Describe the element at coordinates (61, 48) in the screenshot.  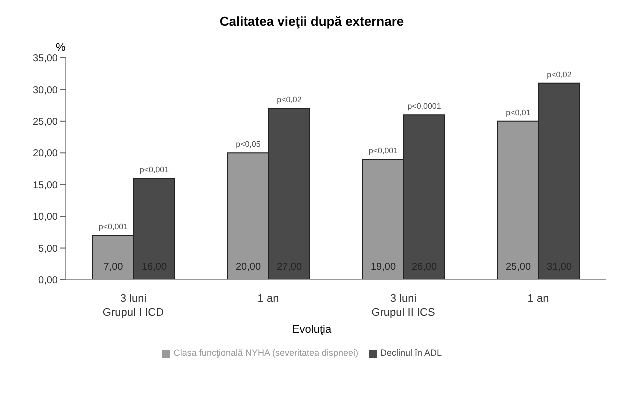
I see `y-axis-title: %` at that location.